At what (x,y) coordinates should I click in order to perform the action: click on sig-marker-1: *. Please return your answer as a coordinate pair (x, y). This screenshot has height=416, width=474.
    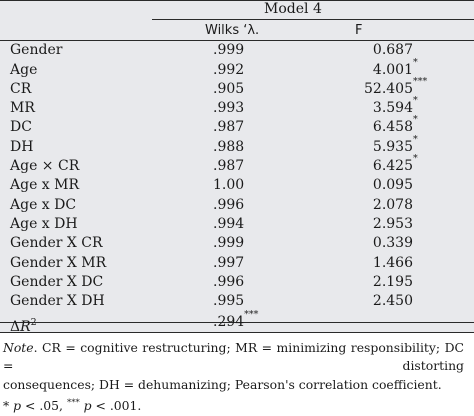
    Looking at the image, I should click on (6, 406).